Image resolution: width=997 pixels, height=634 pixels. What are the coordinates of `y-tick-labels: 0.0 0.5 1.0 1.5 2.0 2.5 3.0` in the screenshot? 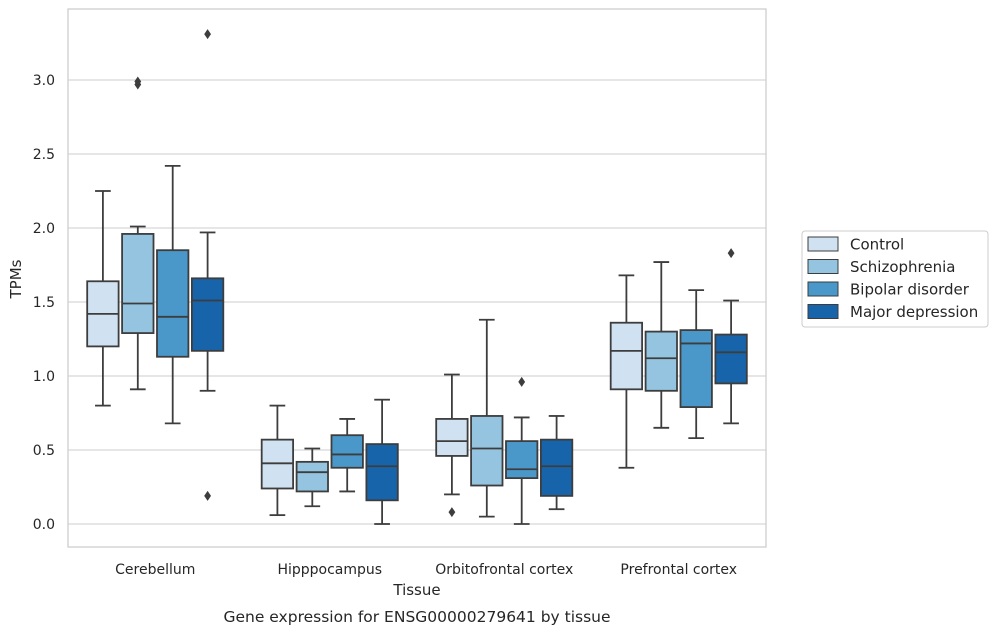 It's located at (44, 303).